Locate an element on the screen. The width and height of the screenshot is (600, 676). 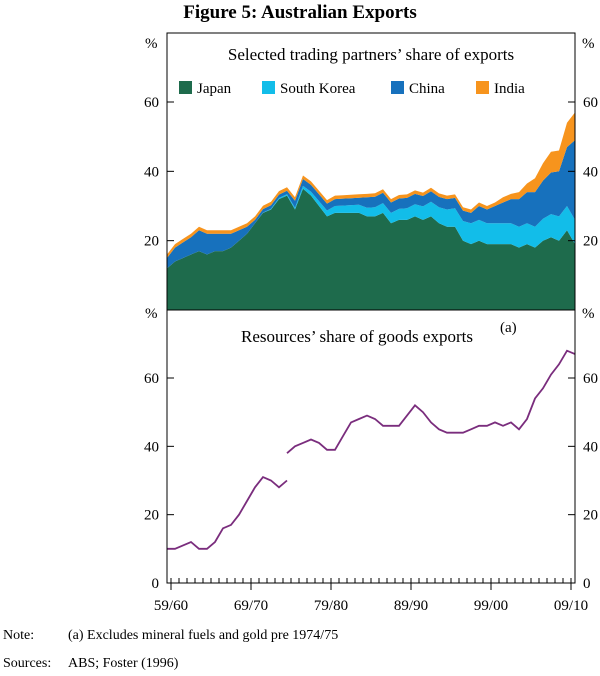
bottom-right-tick-label-60: 60 is located at coordinates (590, 379).